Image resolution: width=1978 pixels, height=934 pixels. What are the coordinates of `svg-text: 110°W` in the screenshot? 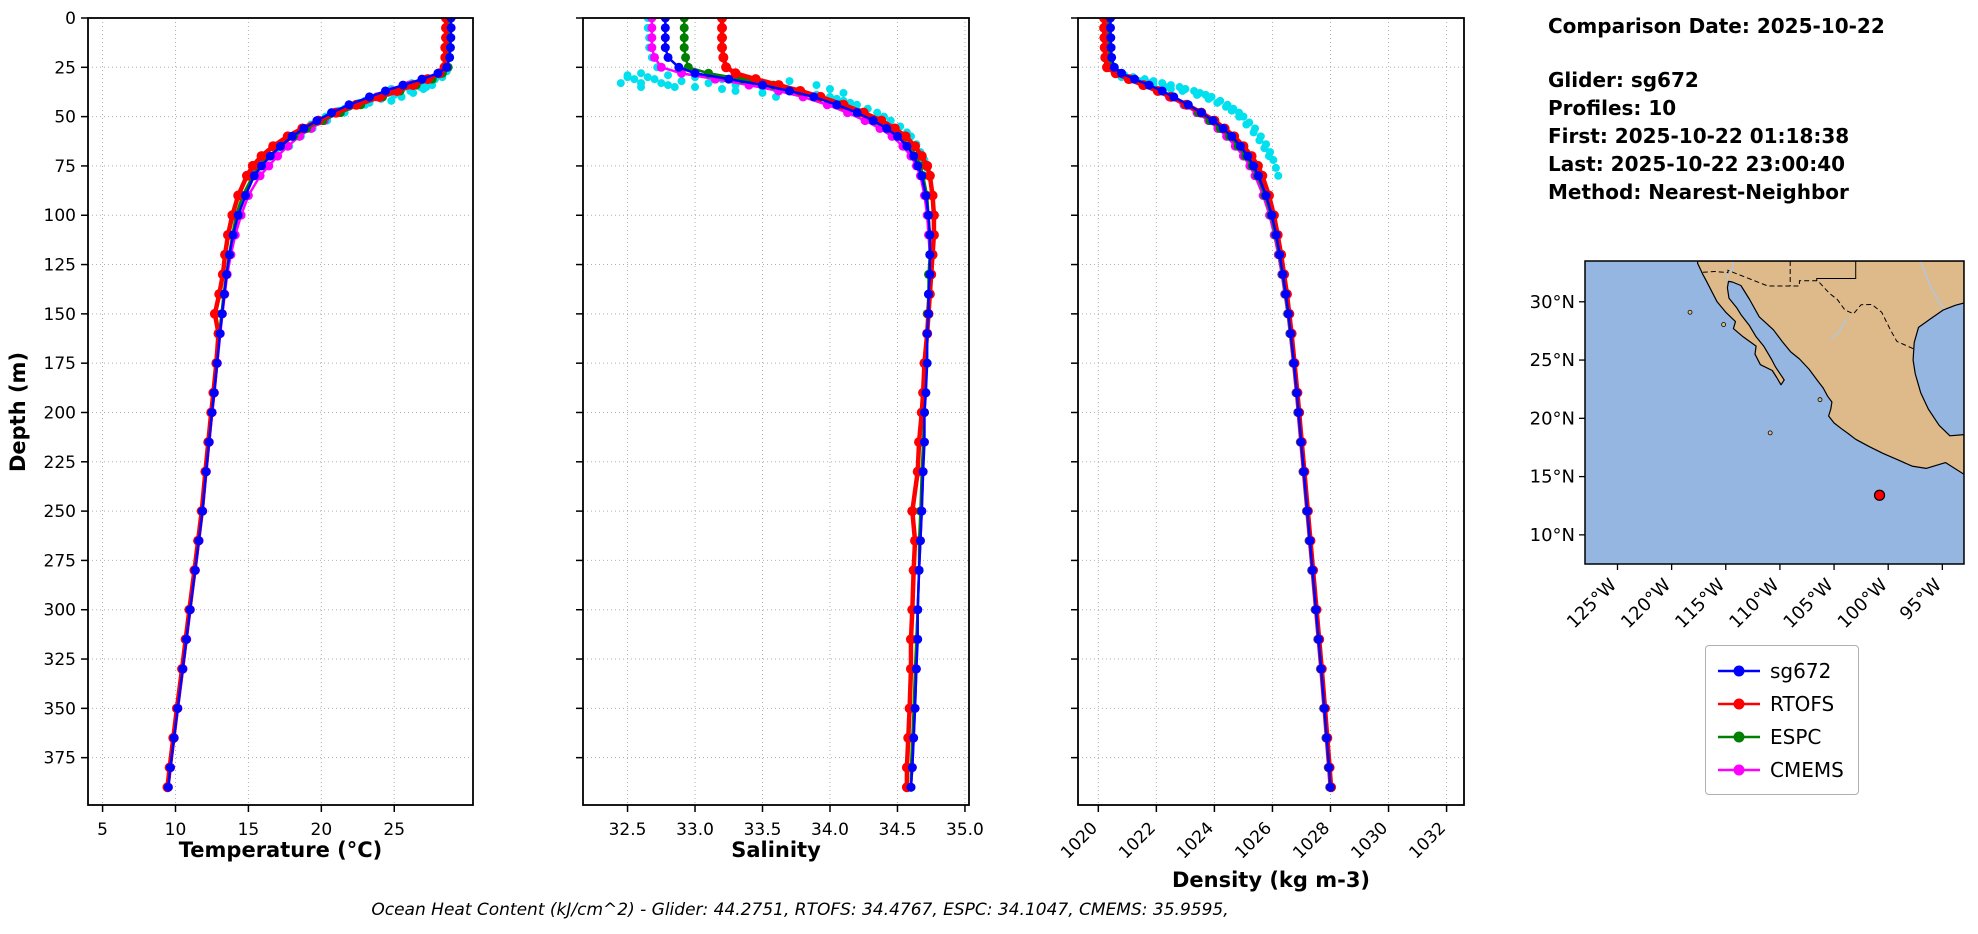 It's located at (1754, 604).